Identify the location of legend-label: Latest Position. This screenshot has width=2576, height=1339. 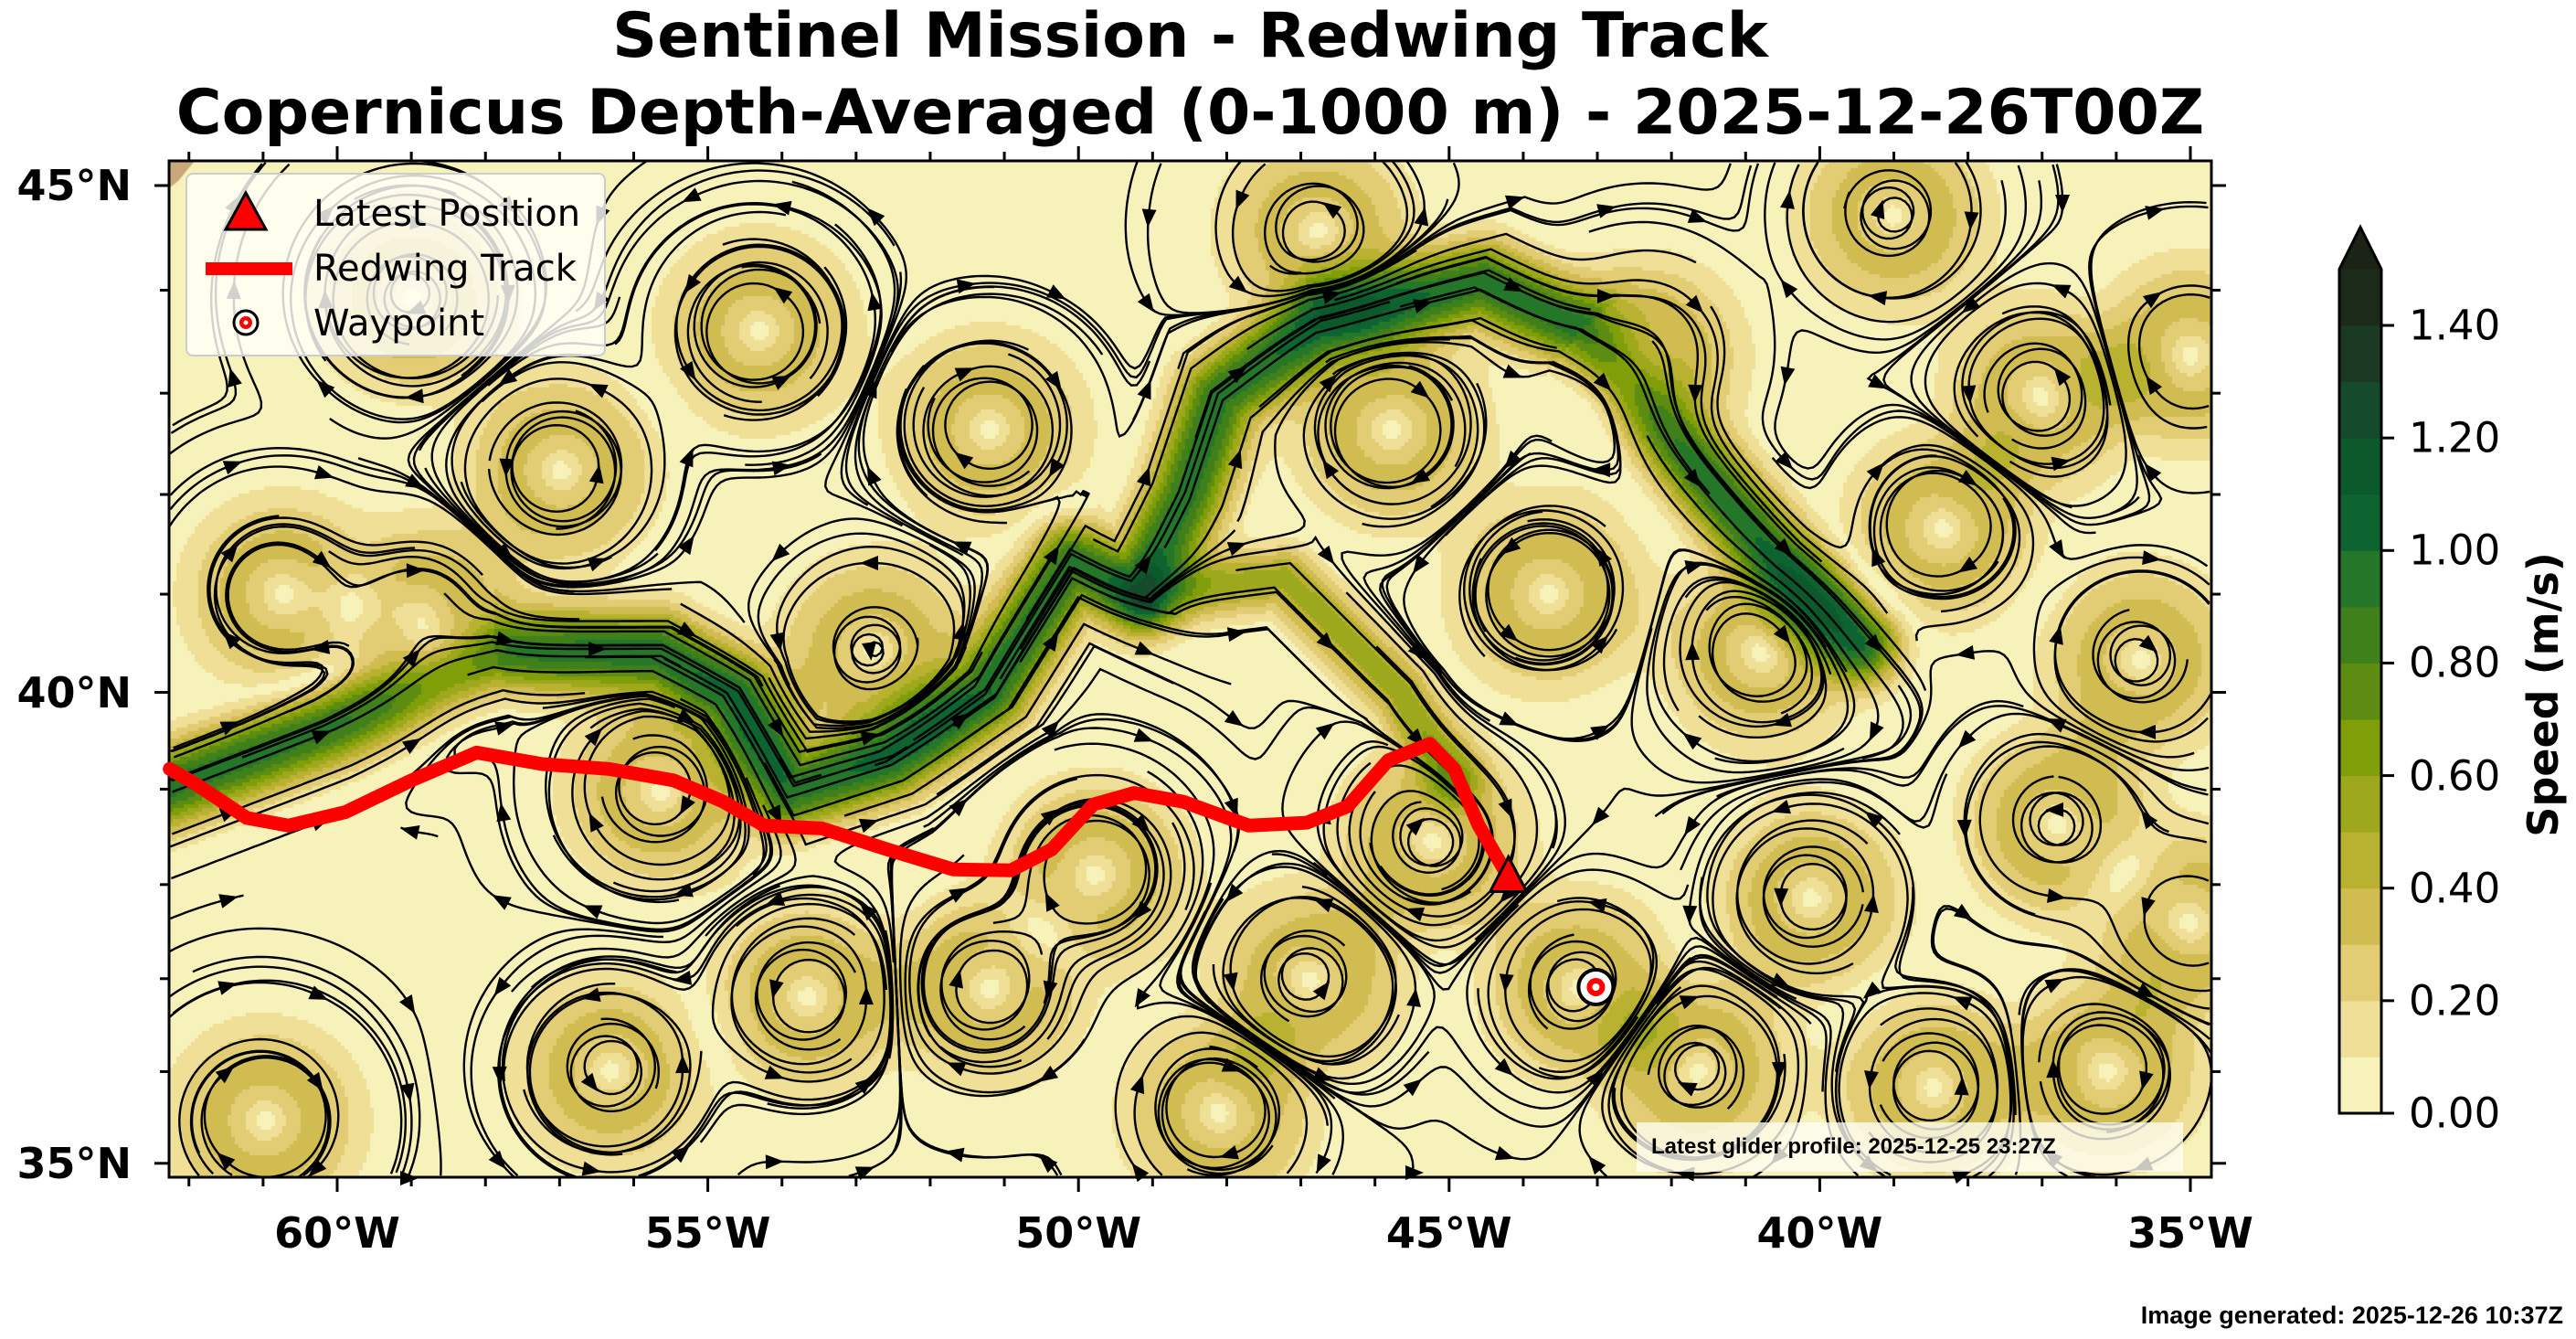
(447, 214).